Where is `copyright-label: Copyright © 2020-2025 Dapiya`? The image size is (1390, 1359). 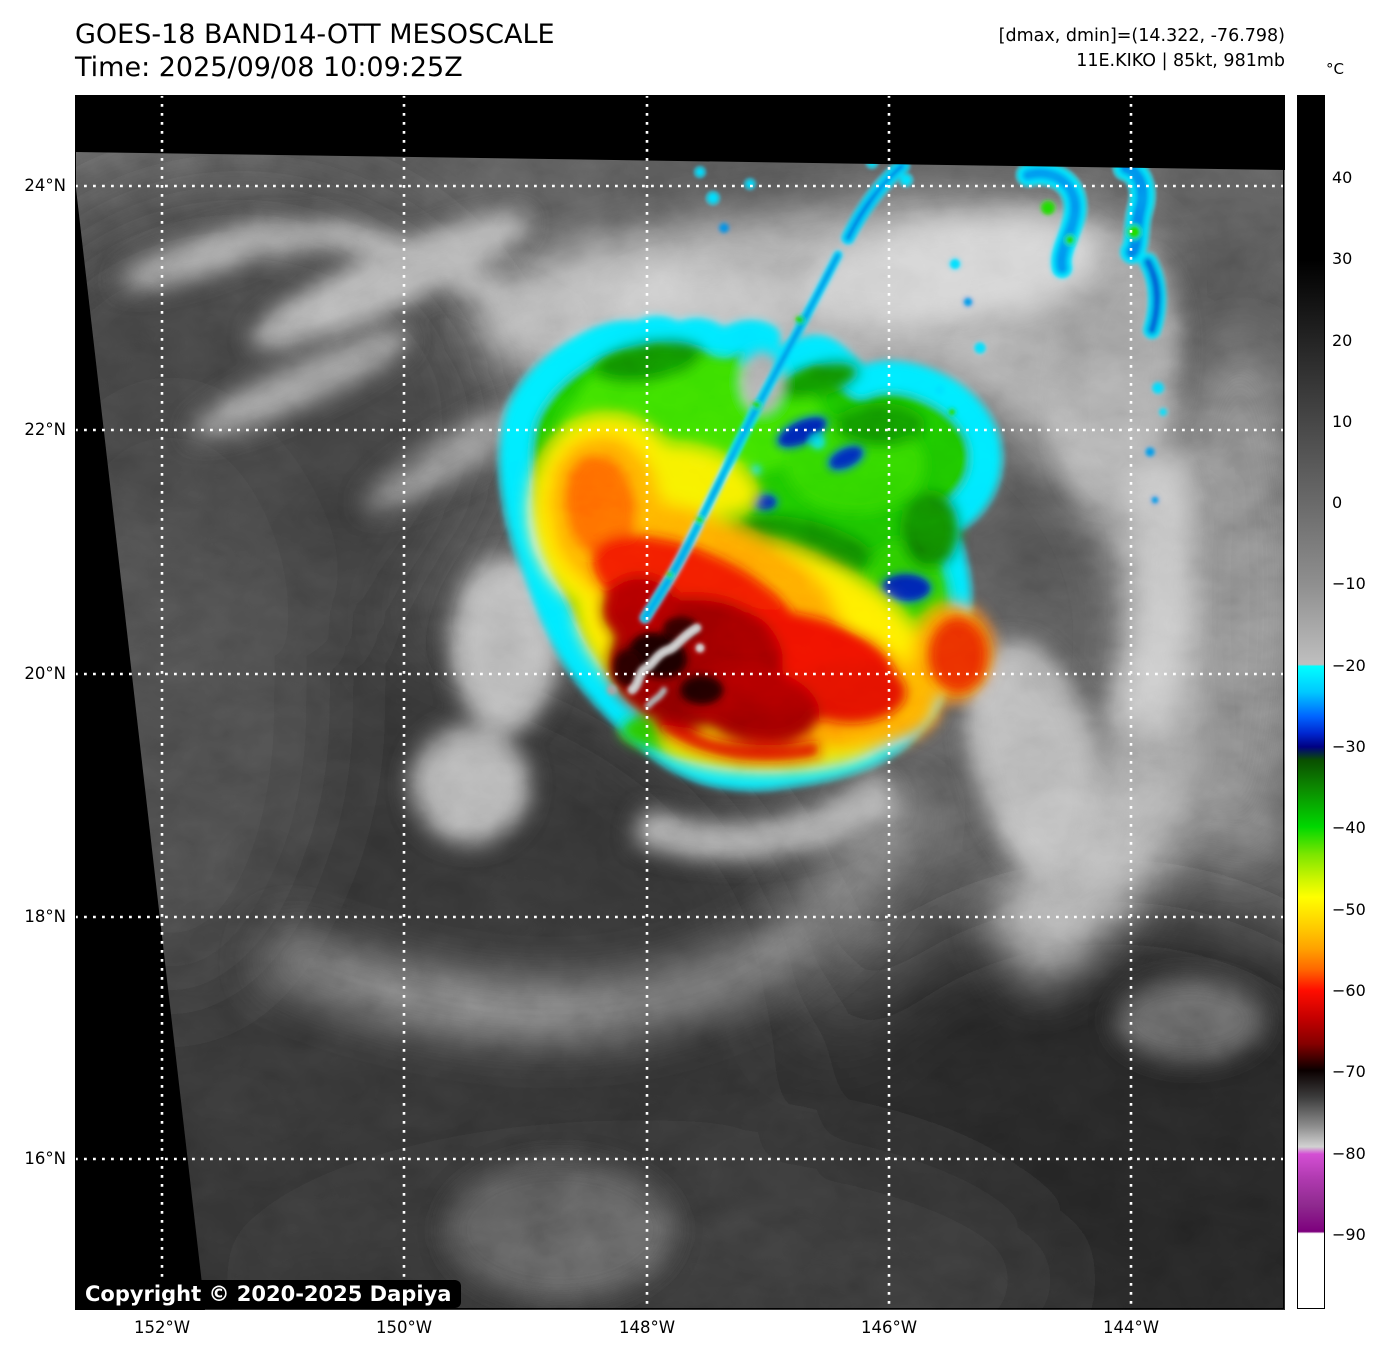 copyright-label: Copyright © 2020-2025 Dapiya is located at coordinates (268, 1294).